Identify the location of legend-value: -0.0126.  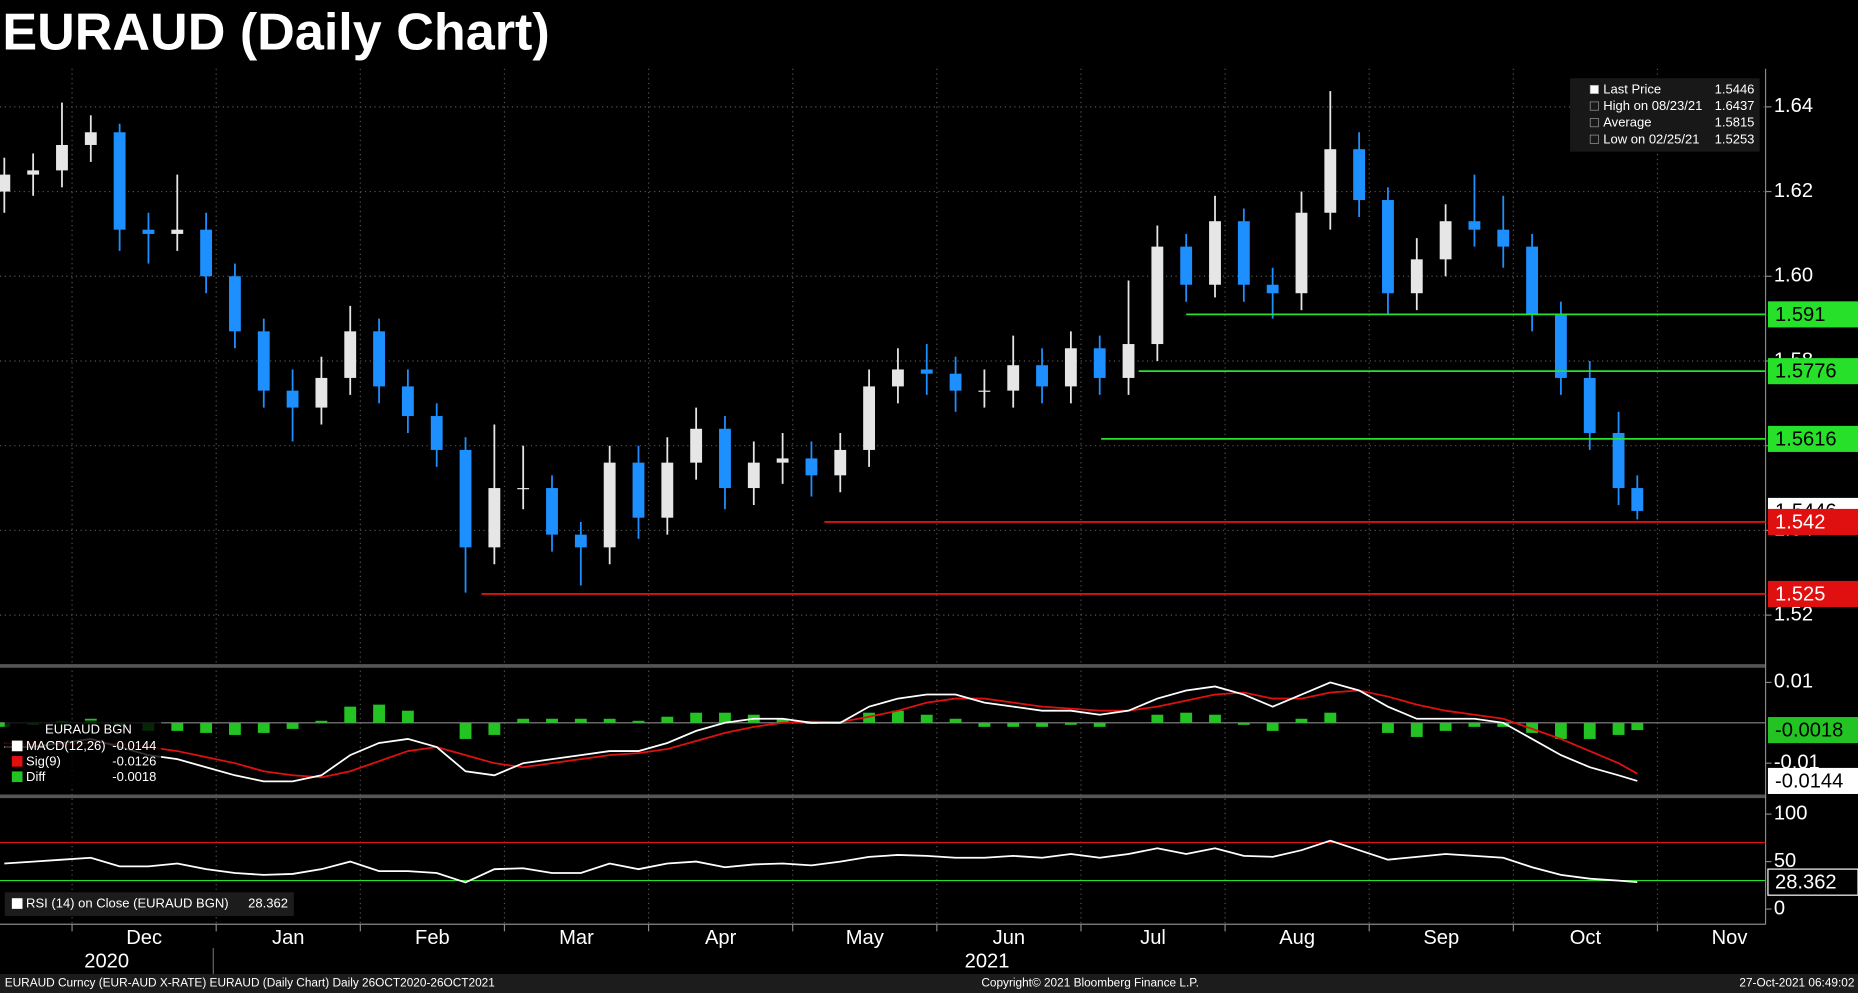
(134, 760).